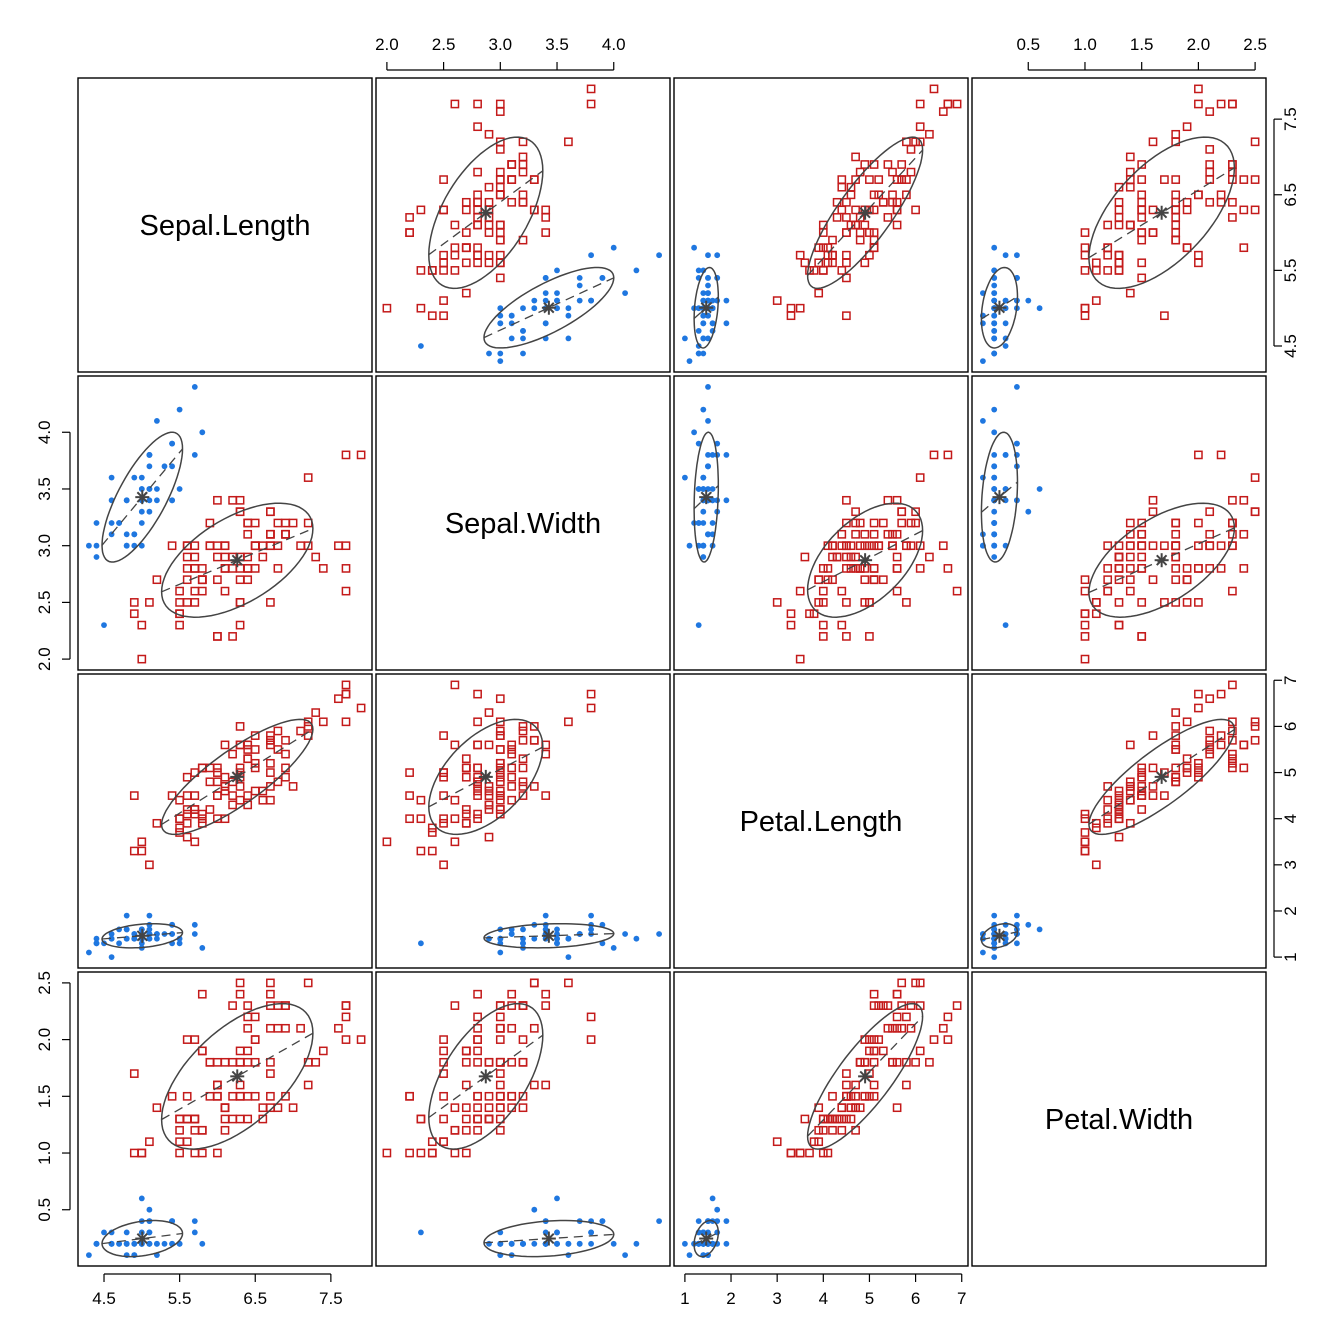 The height and width of the screenshot is (1344, 1344). Describe the element at coordinates (523, 523) in the screenshot. I see `panel-sepal-width-vs-sepal-width: Sepal.Width` at that location.